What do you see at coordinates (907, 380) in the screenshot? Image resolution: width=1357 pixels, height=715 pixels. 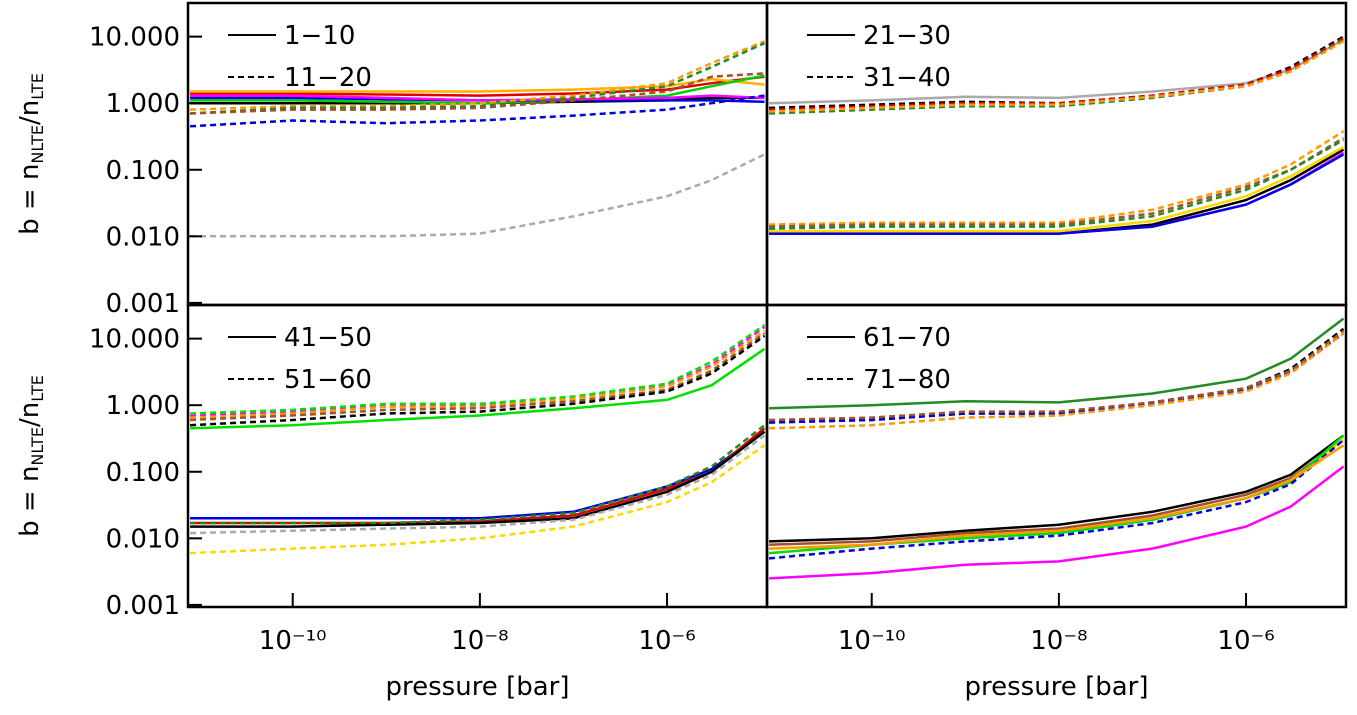 I see `legend-label: 71−80` at bounding box center [907, 380].